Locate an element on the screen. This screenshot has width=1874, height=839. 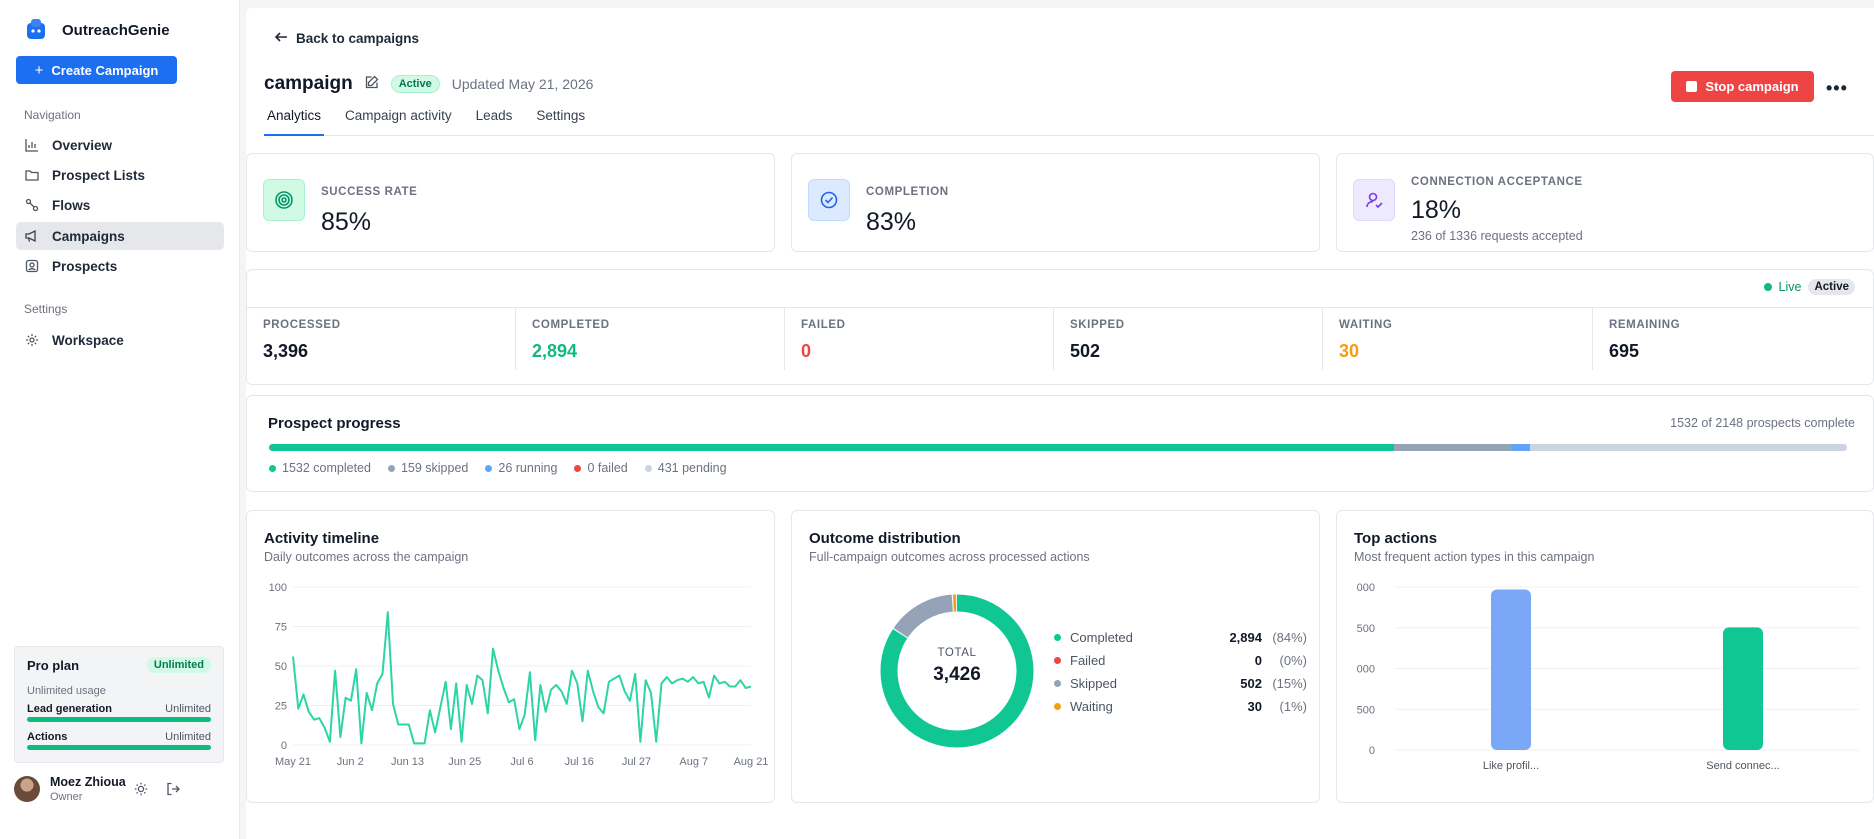
legend-completed: 1532 completed is located at coordinates (320, 468).